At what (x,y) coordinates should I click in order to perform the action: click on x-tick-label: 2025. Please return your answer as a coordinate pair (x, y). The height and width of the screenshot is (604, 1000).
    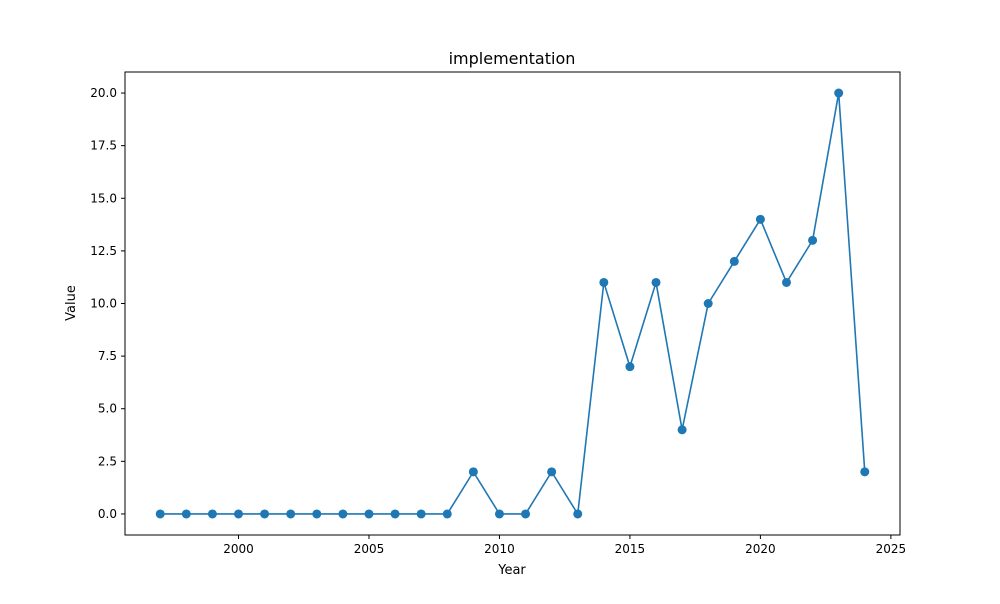
    Looking at the image, I should click on (891, 549).